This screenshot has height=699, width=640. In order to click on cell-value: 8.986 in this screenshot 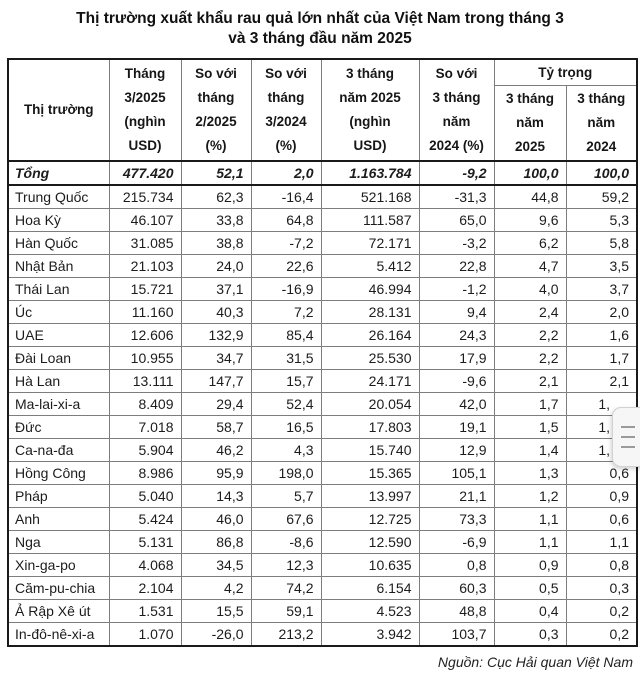, I will do `click(145, 473)`.